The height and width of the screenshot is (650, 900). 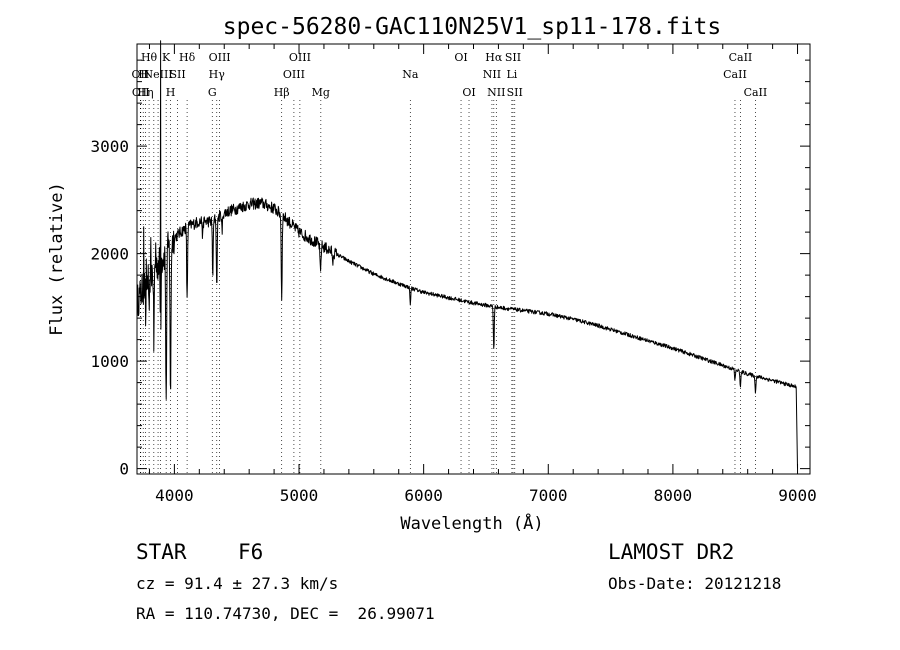 I want to click on x-axis-label: Wavelength (Å), so click(x=471, y=523).